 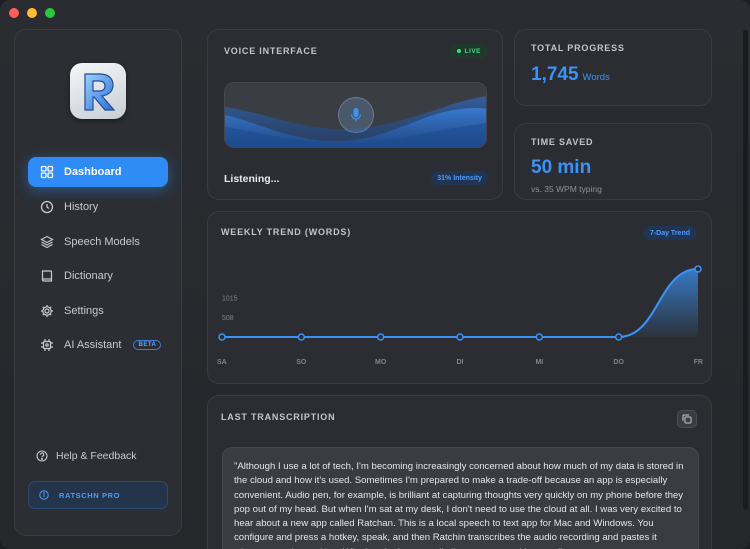 I want to click on series-line, so click(x=460, y=303).